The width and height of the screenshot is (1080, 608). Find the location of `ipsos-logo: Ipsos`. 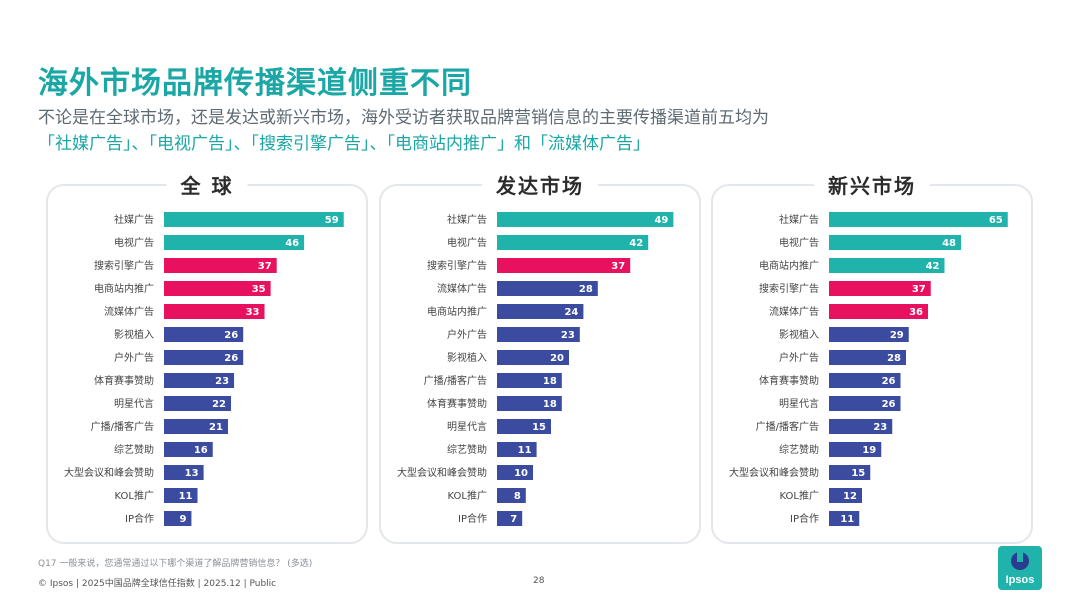

ipsos-logo: Ipsos is located at coordinates (1020, 568).